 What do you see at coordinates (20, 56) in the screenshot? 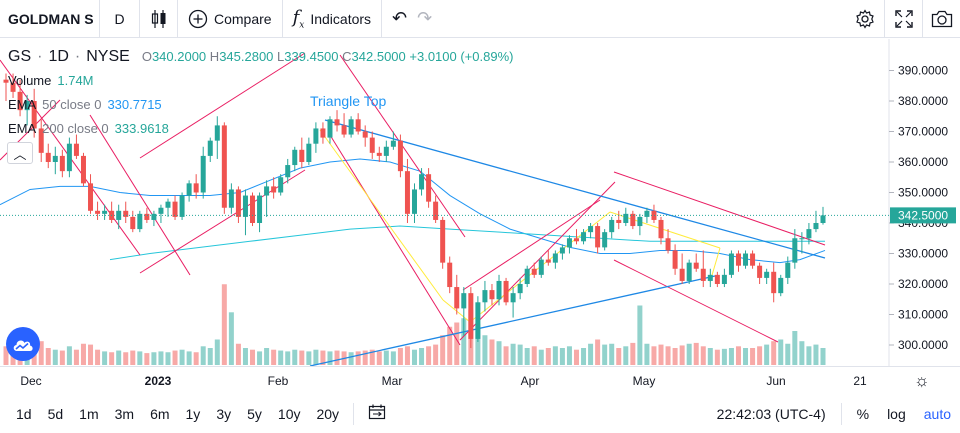
I see `legend-ticker: GS` at bounding box center [20, 56].